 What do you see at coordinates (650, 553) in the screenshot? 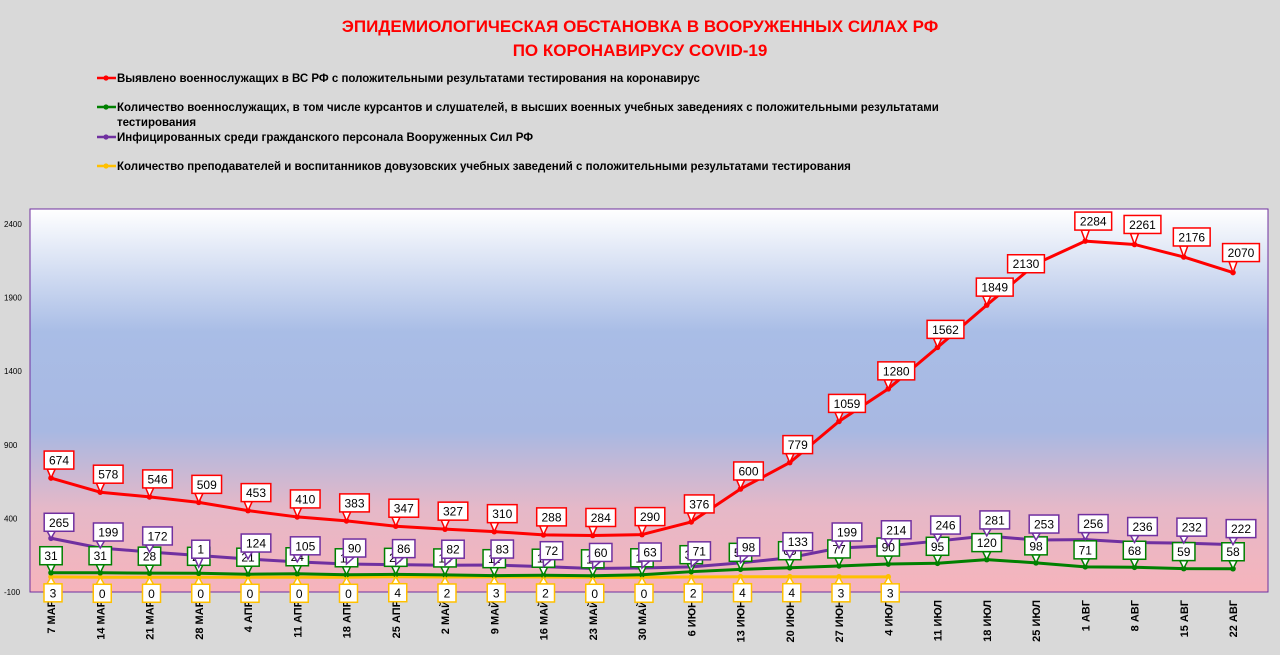
I see `data-label-text: 63` at bounding box center [650, 553].